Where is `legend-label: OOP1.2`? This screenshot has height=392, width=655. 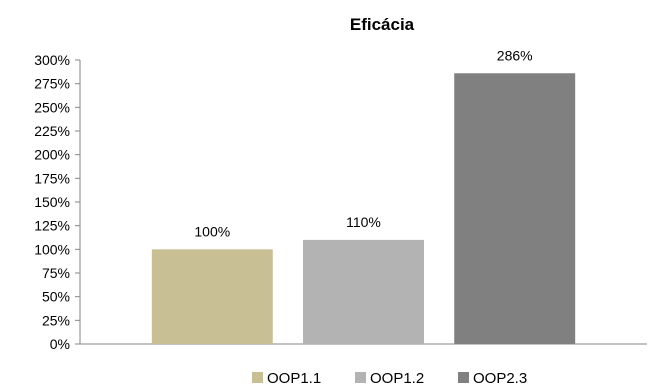 legend-label: OOP1.2 is located at coordinates (397, 378).